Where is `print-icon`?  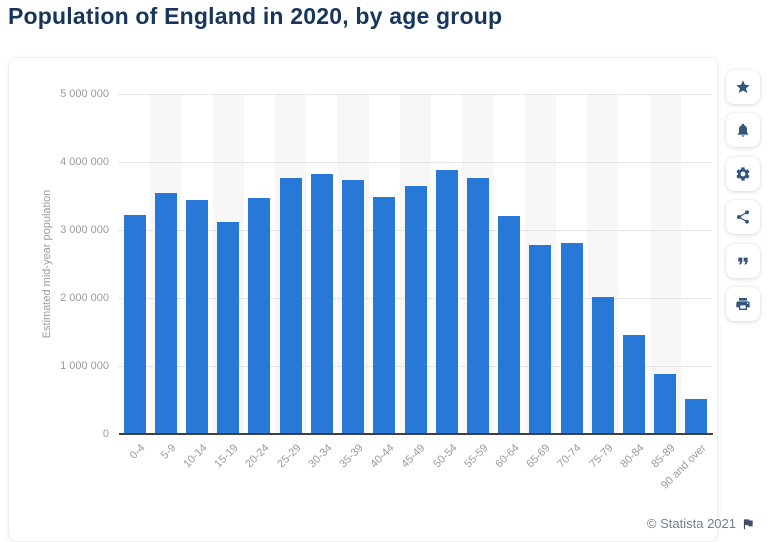
print-icon is located at coordinates (743, 304).